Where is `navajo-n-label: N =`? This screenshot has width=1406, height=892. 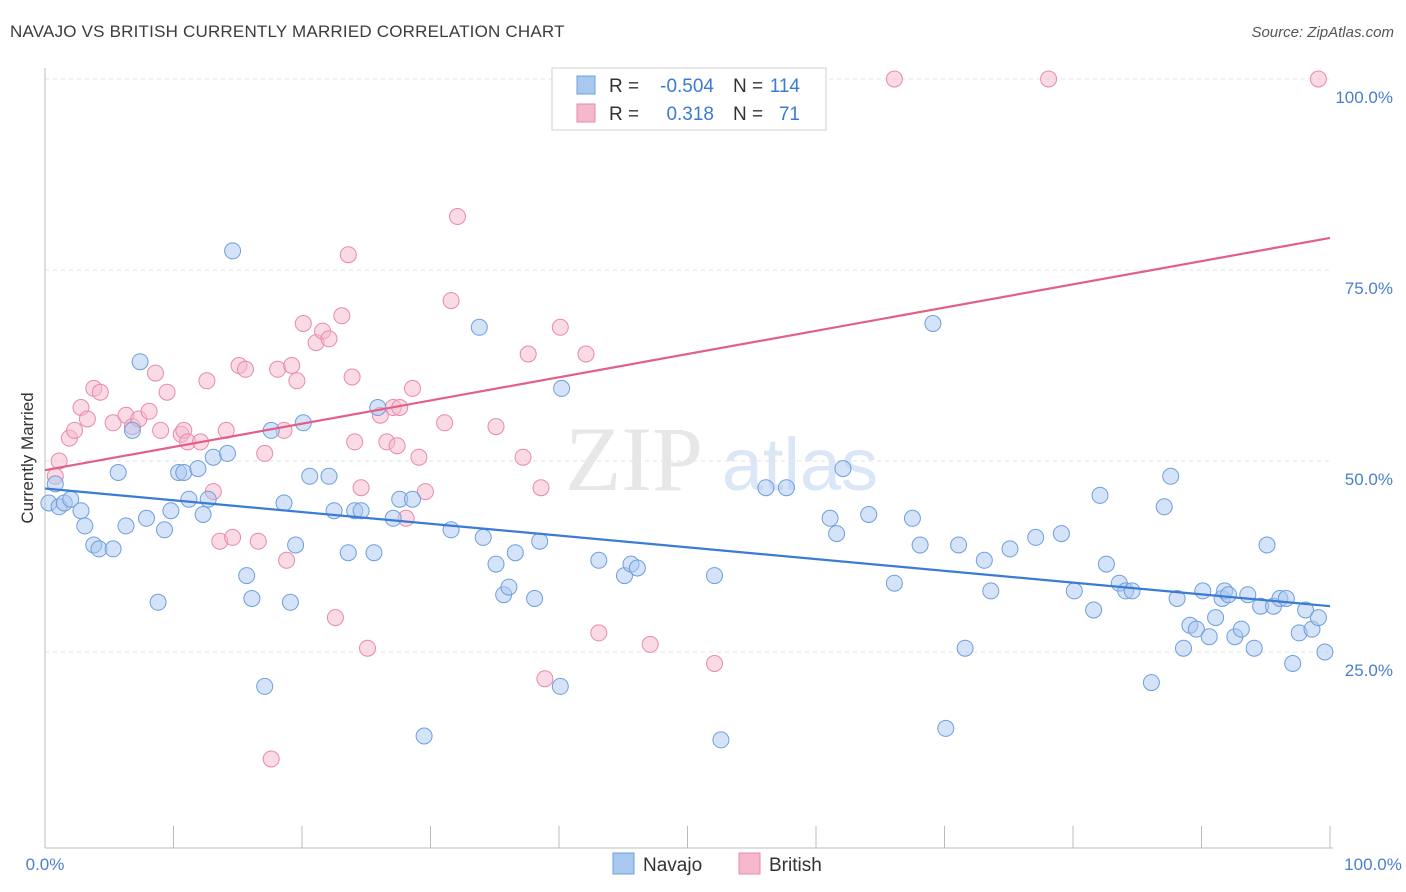
navajo-n-label: N = is located at coordinates (748, 86).